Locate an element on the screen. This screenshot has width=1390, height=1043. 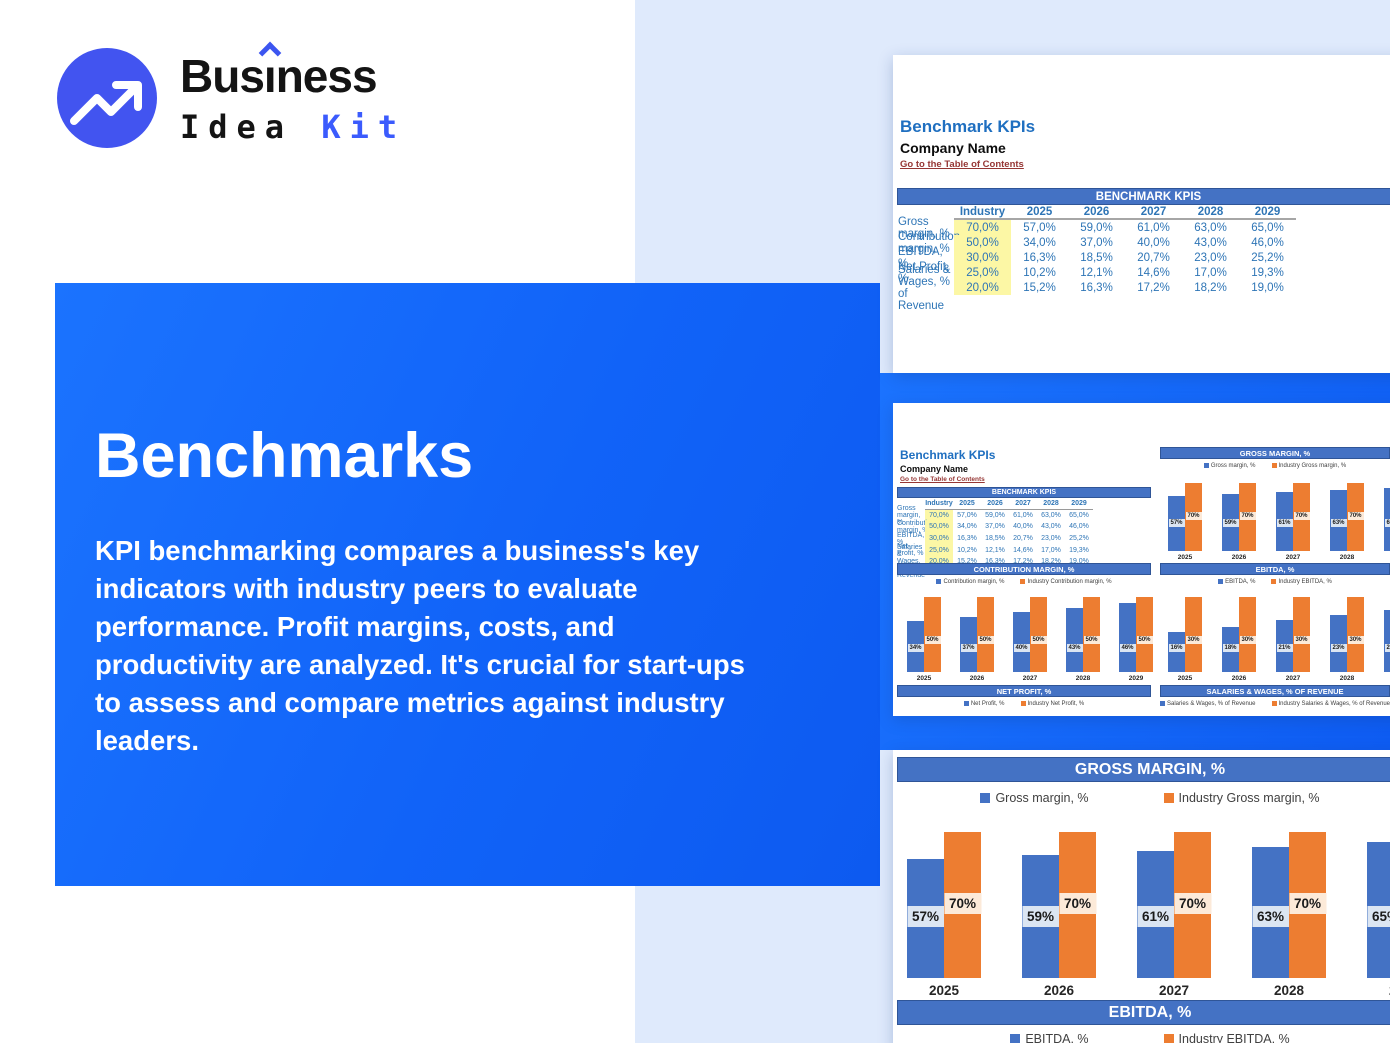
year-value: 20,7% is located at coordinates (1153, 257).